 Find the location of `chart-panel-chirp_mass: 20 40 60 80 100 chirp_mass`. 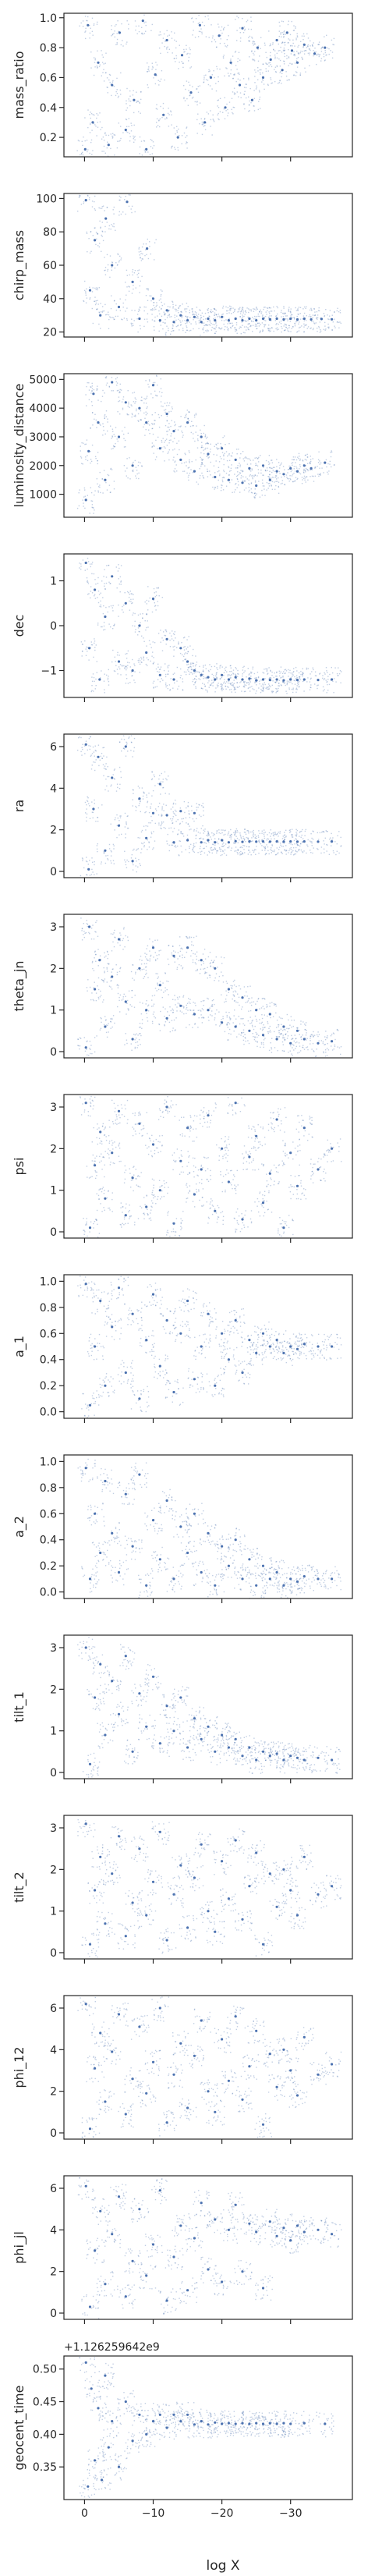

chart-panel-chirp_mass: 20 40 60 80 100 chirp_mass is located at coordinates (182, 267).